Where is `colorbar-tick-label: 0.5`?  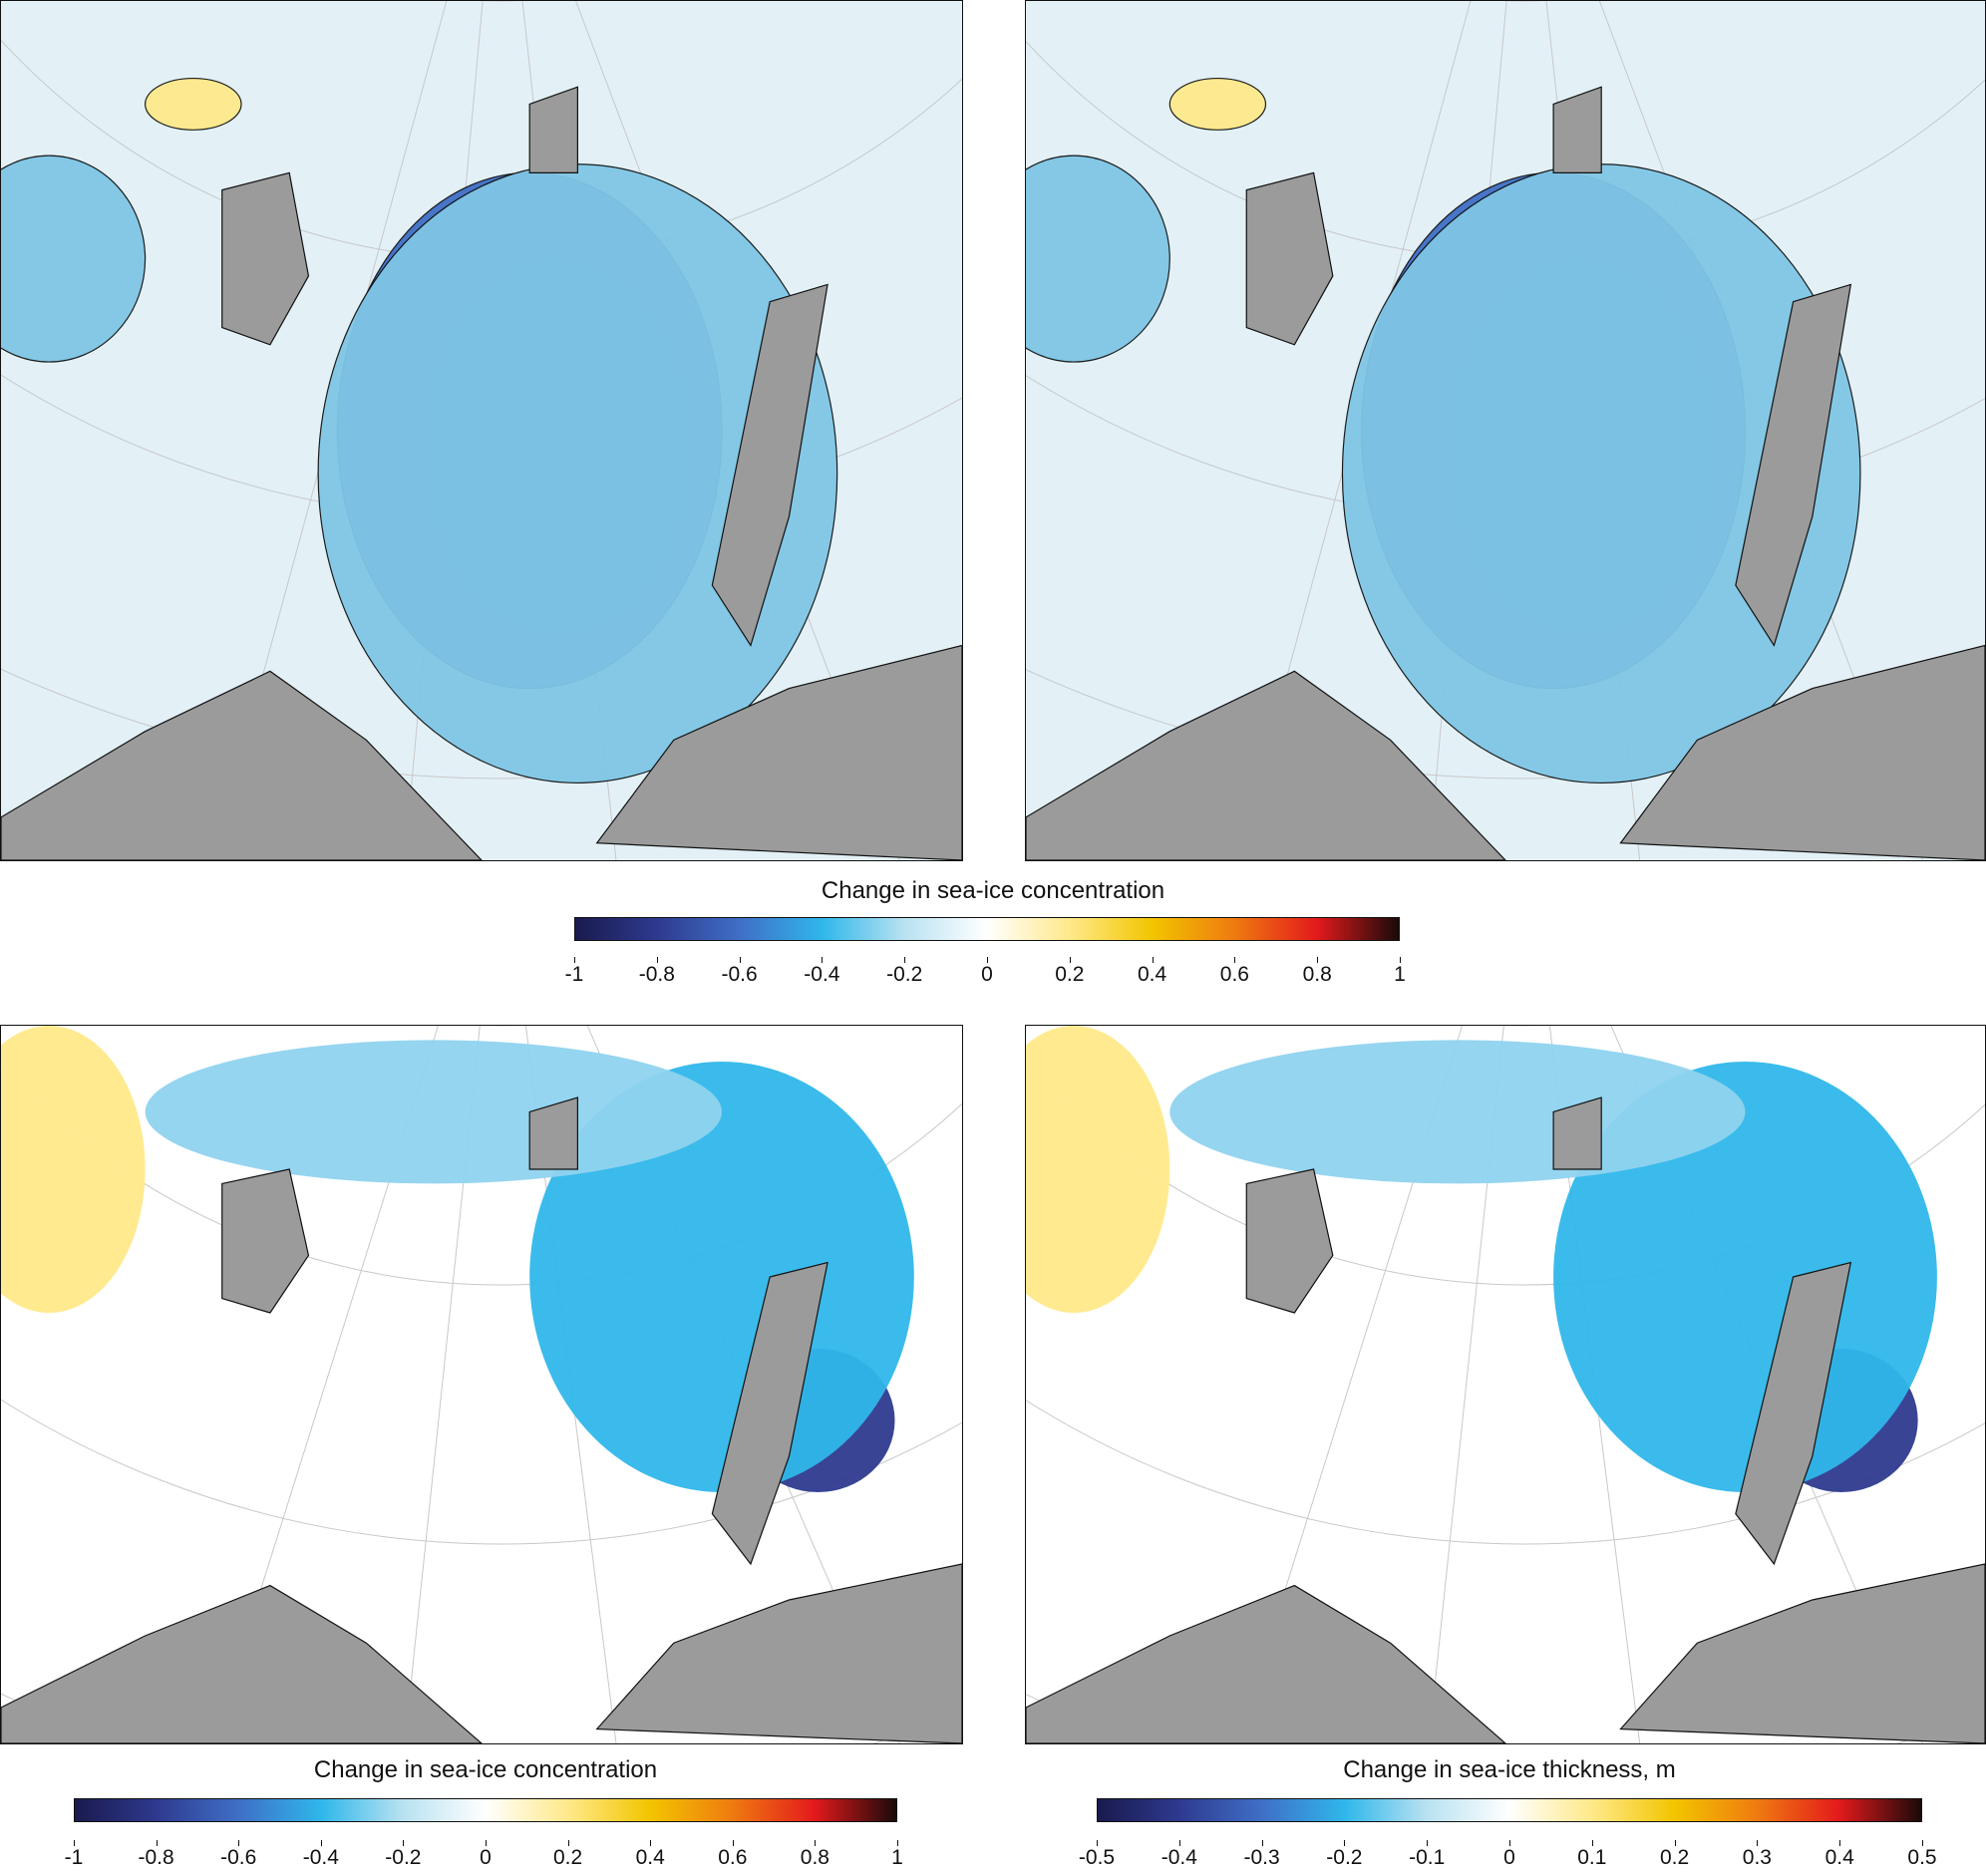
colorbar-tick-label: 0.5 is located at coordinates (1922, 1858).